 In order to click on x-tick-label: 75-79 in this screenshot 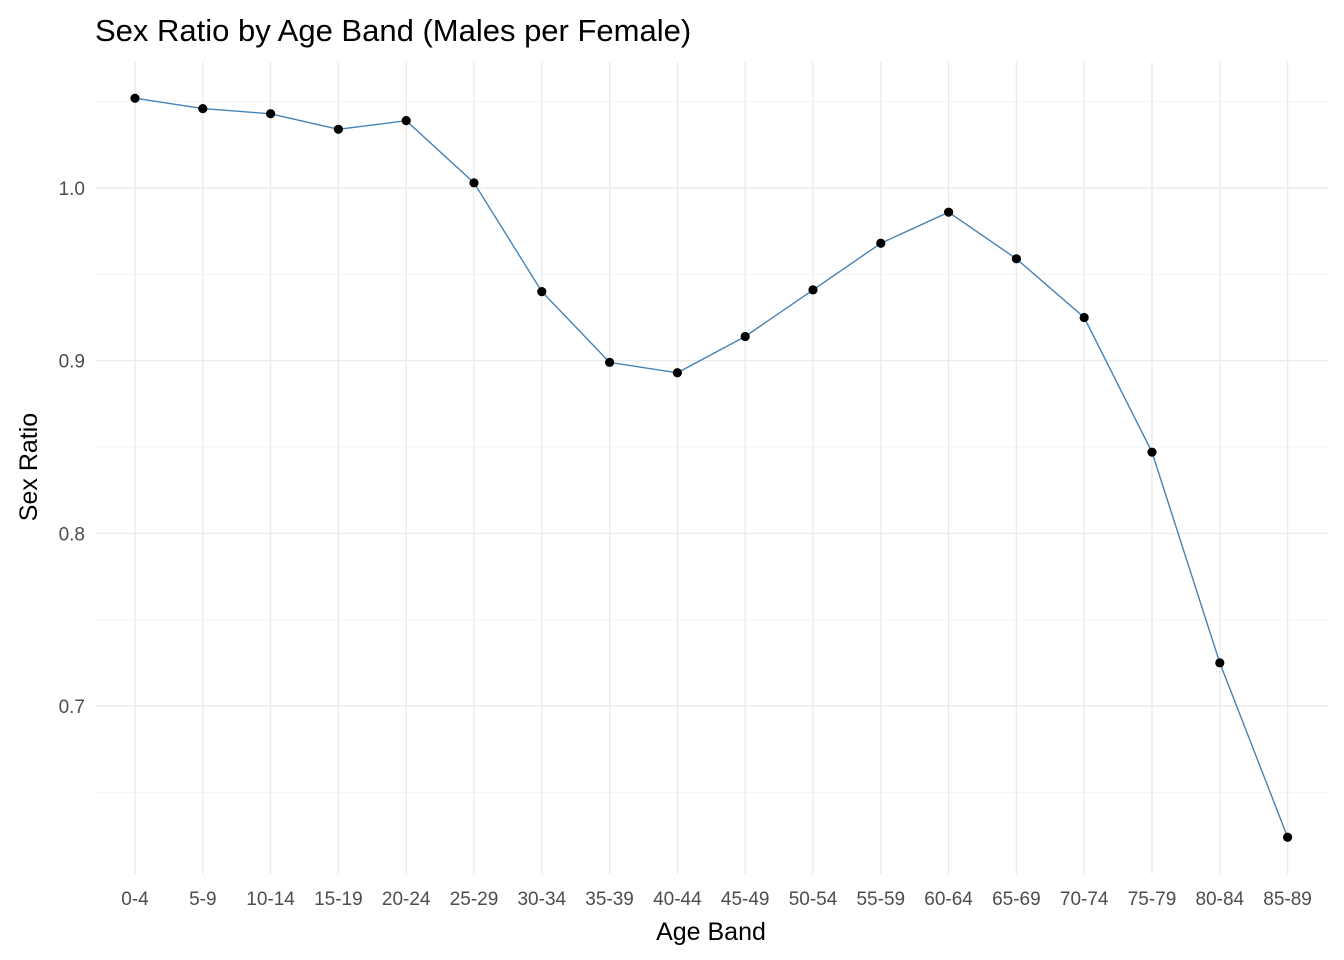, I will do `click(1152, 899)`.